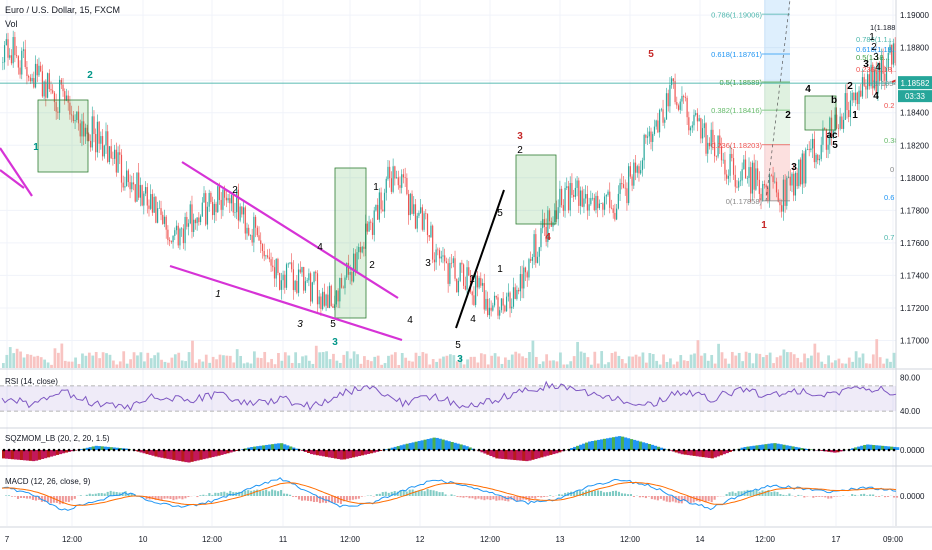  Describe the element at coordinates (62, 10) in the screenshot. I see `chart-symbol-title: Euro / U.S. Dollar, 15, FXCM` at that location.